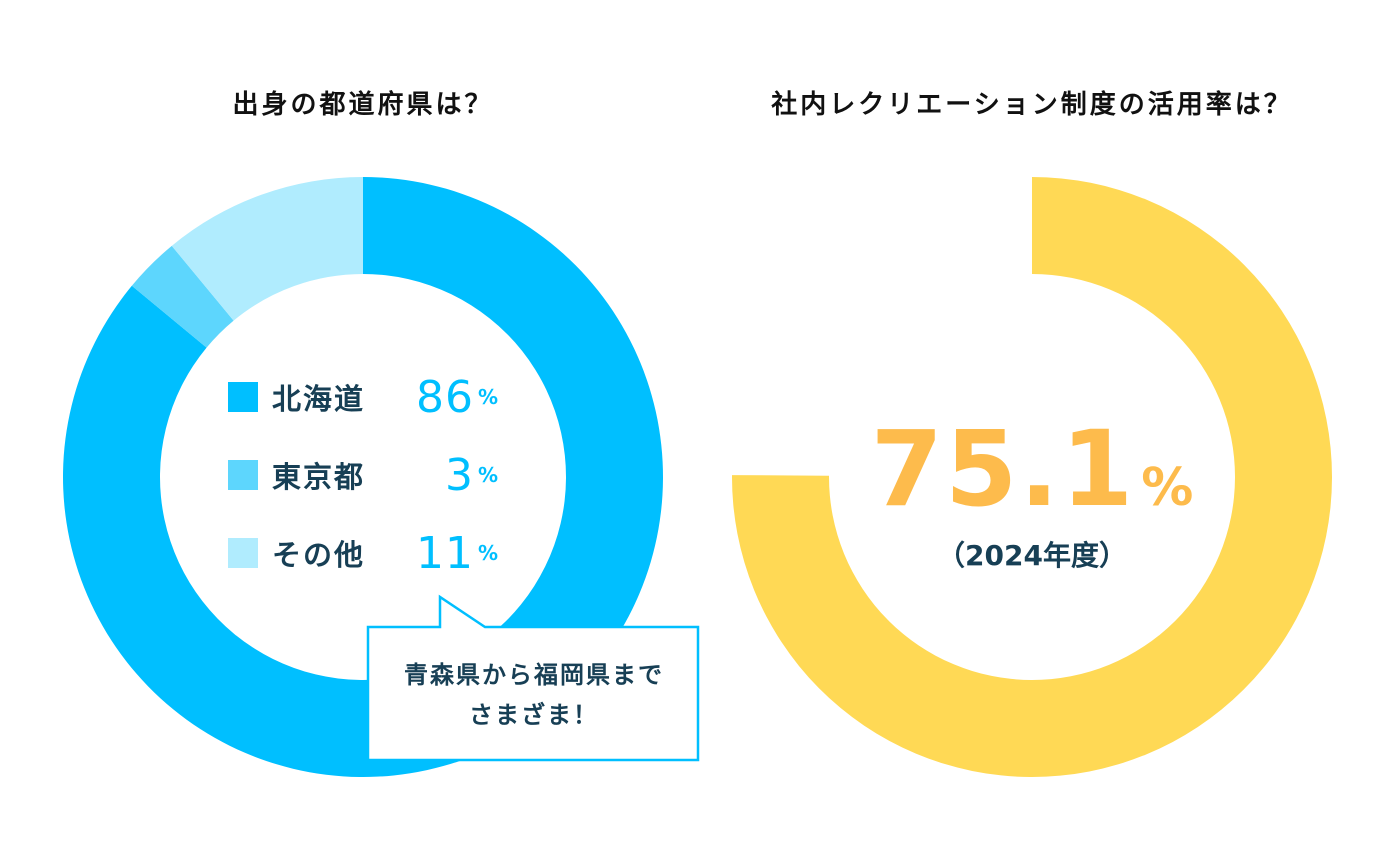 This screenshot has height=860, width=1400. What do you see at coordinates (1032, 105) in the screenshot?
I see `chart-title-recreation: 社内レクリエーション制度の活用率は？` at bounding box center [1032, 105].